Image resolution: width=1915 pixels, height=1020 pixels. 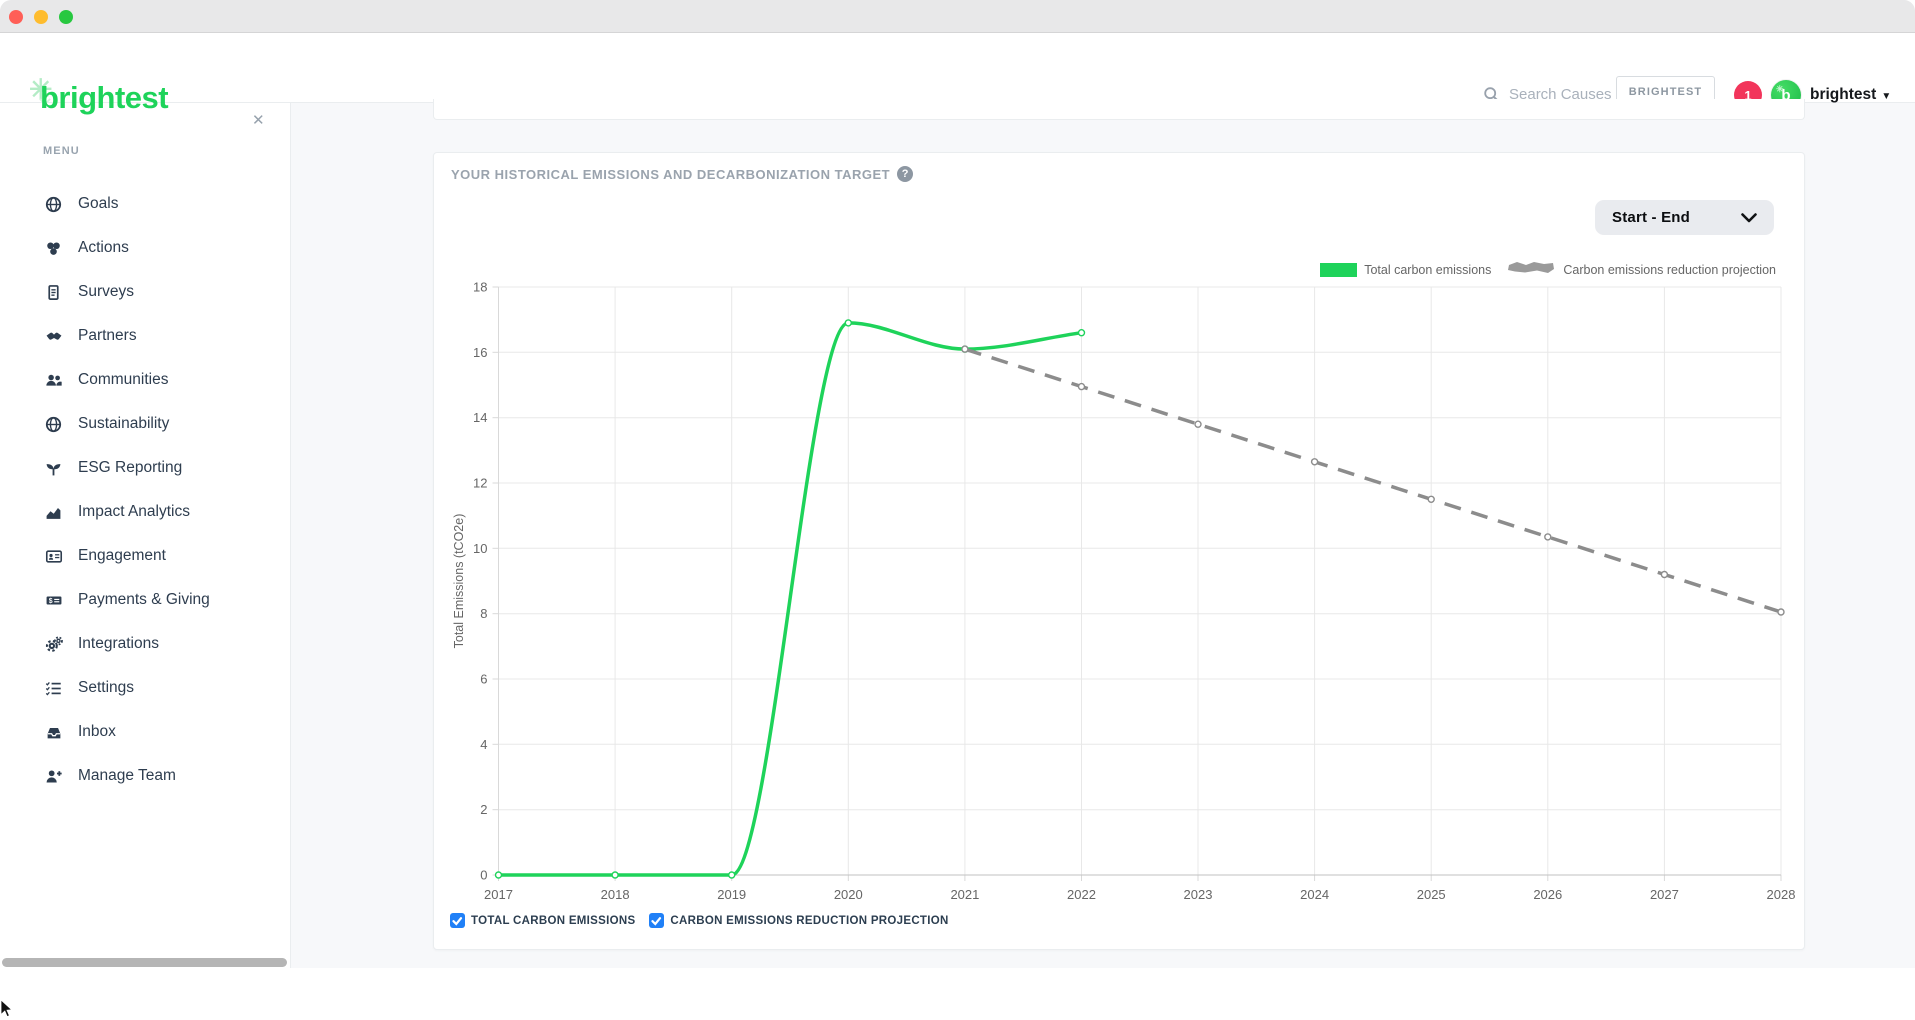 What do you see at coordinates (905, 174) in the screenshot?
I see `help-icon: ?` at bounding box center [905, 174].